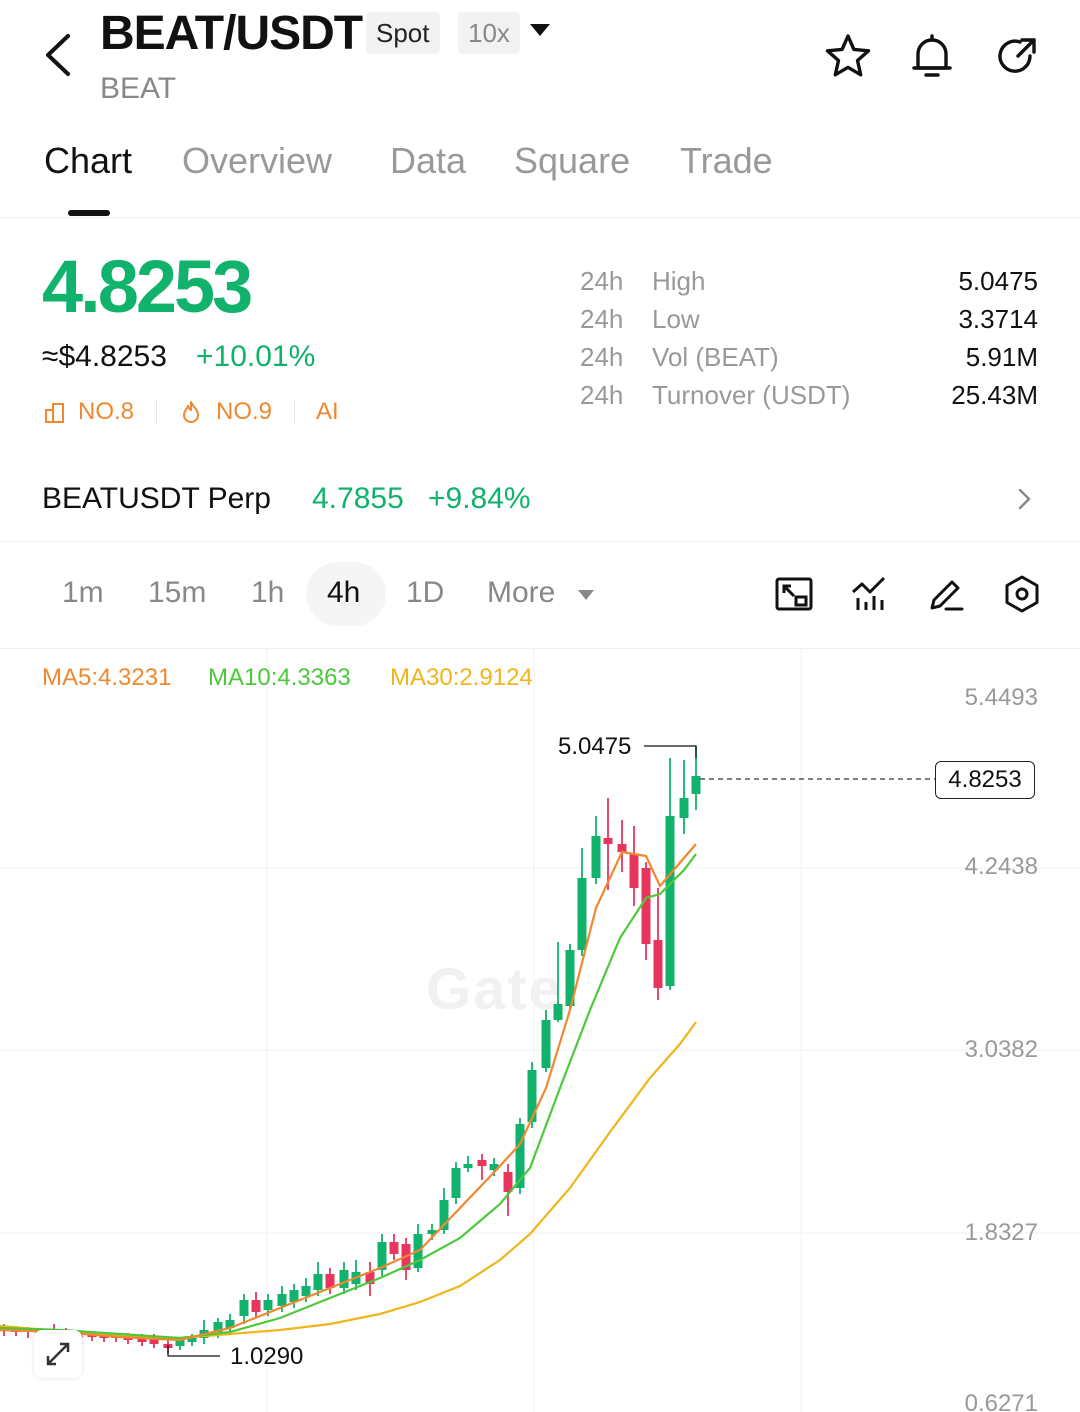 The height and width of the screenshot is (1412, 1080). I want to click on approx-usd-price: ≈$4.8253, so click(104, 356).